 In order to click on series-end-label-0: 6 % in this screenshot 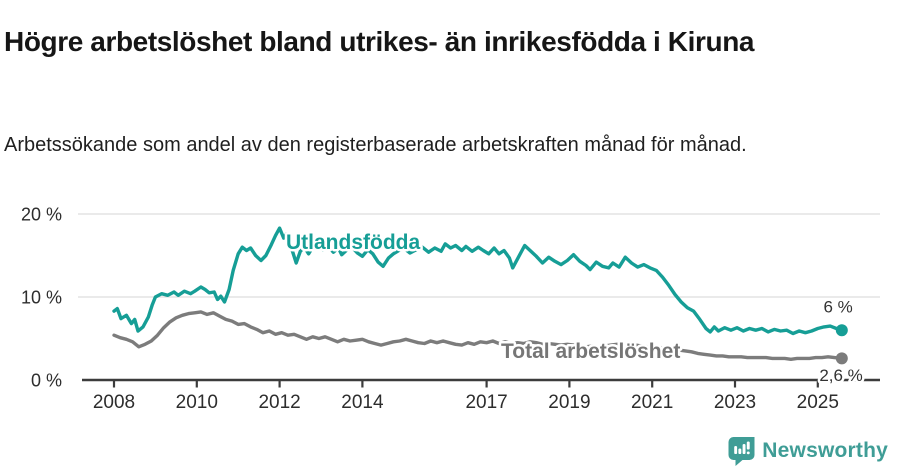, I will do `click(838, 307)`.